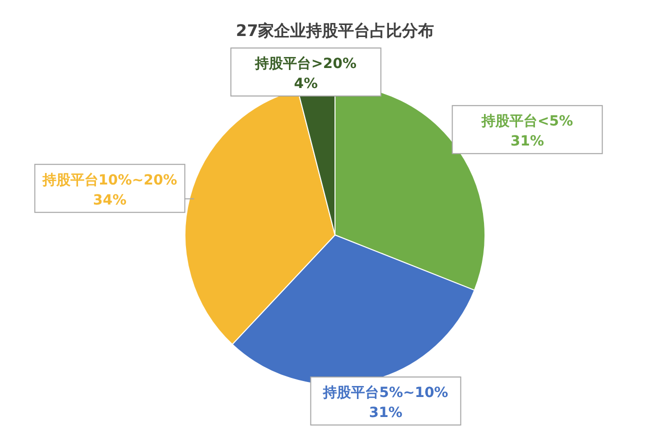  What do you see at coordinates (110, 200) in the screenshot?
I see `data-label: 34%` at bounding box center [110, 200].